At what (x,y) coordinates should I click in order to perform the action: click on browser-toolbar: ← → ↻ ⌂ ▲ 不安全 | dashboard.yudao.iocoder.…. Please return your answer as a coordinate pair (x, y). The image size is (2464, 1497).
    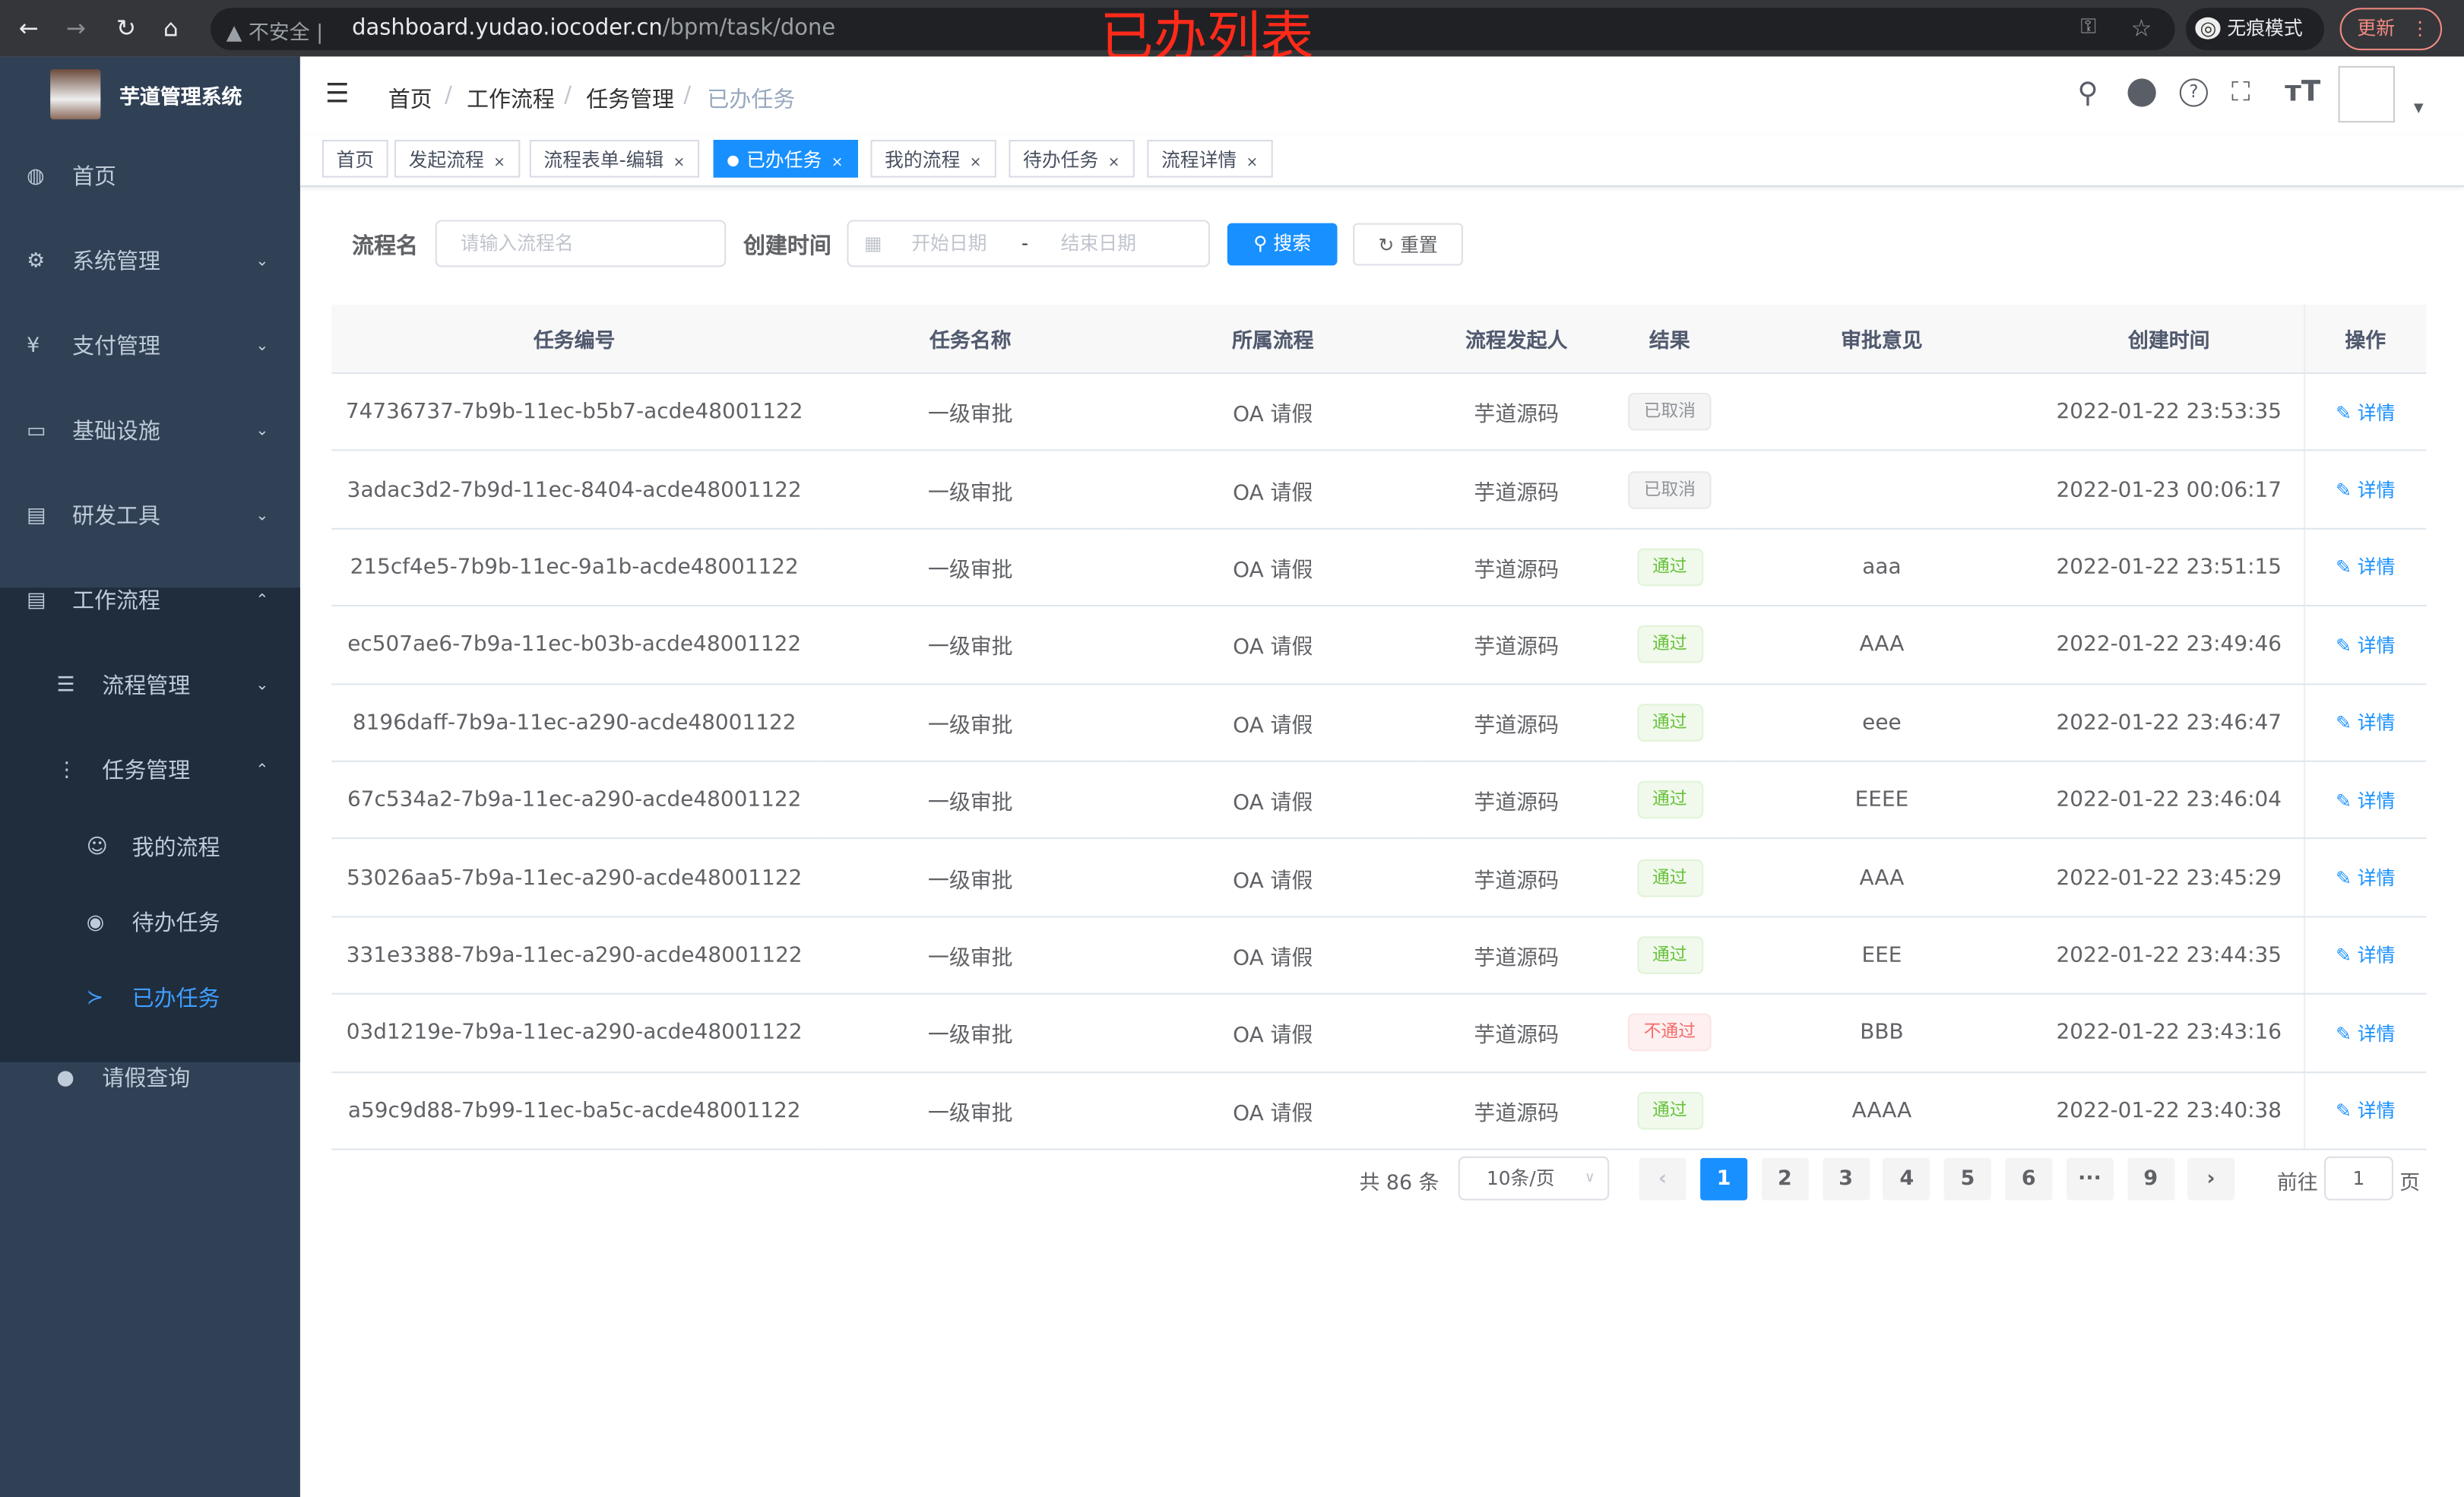
    Looking at the image, I should click on (1232, 34).